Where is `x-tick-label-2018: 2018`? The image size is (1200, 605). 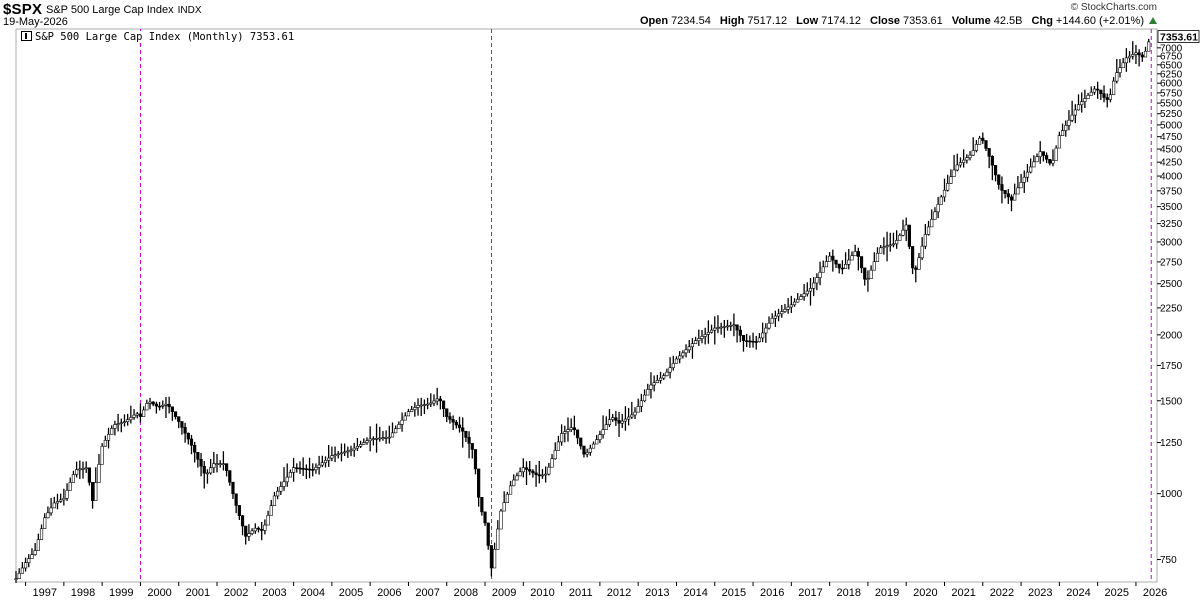
x-tick-label-2018: 2018 is located at coordinates (849, 593).